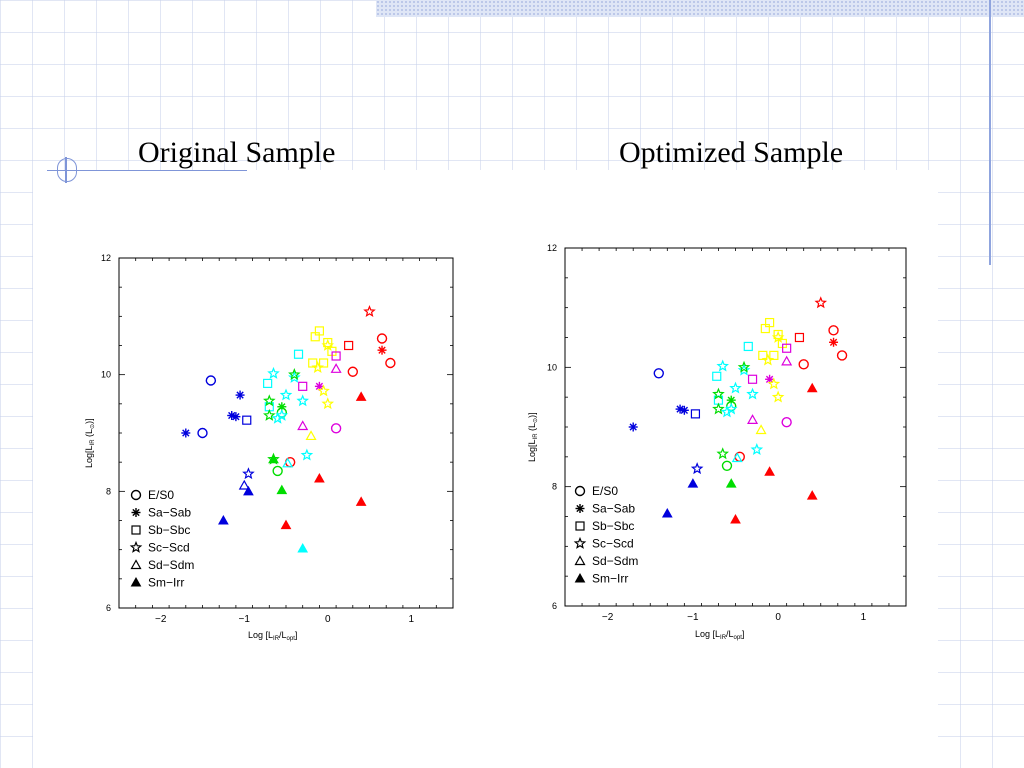  What do you see at coordinates (700, 8) in the screenshot?
I see `top-decorative-band` at bounding box center [700, 8].